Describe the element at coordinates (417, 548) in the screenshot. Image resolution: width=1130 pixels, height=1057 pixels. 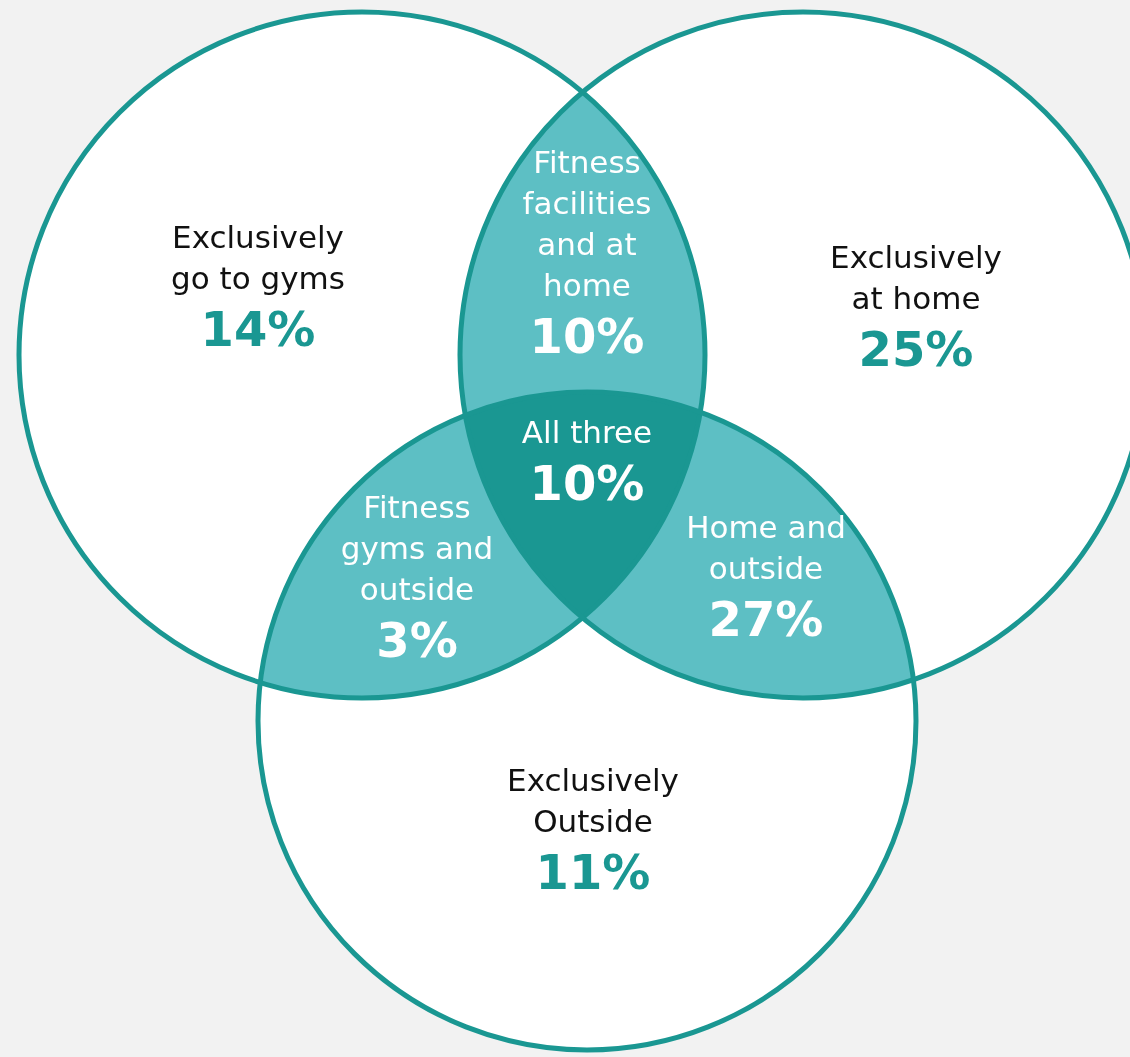
I see `category-label: Fitness gyms and outside` at that location.